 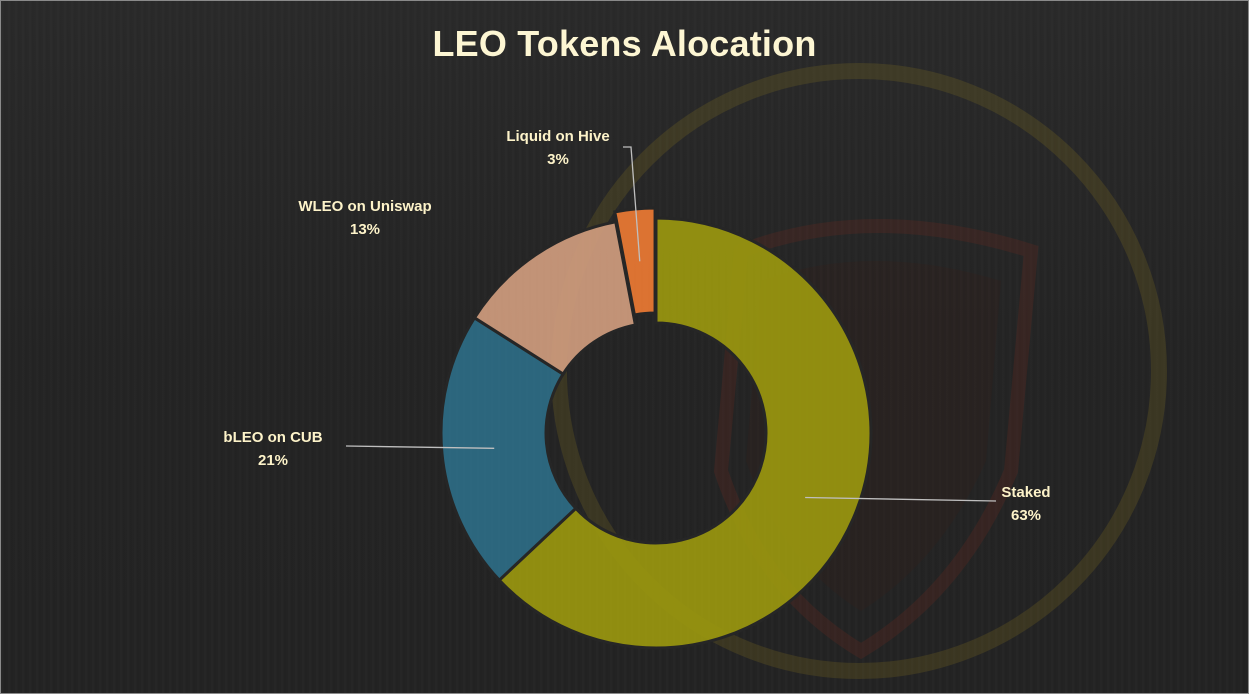 What do you see at coordinates (624, 43) in the screenshot?
I see `chart-title: LEO Tokens Alocation` at bounding box center [624, 43].